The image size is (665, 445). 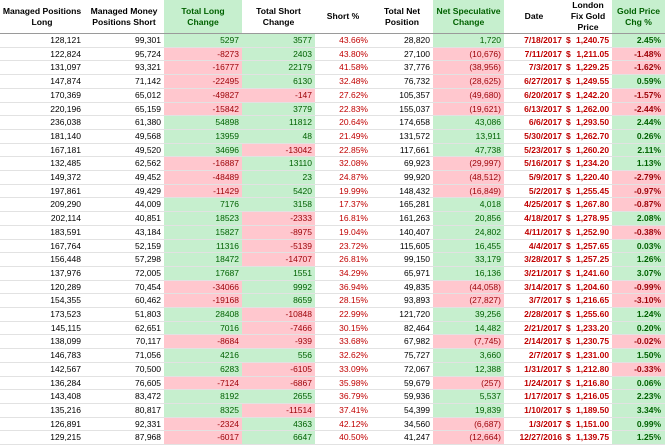 What do you see at coordinates (593, 342) in the screenshot?
I see `gold-price-cell: 1,230.75` at bounding box center [593, 342].